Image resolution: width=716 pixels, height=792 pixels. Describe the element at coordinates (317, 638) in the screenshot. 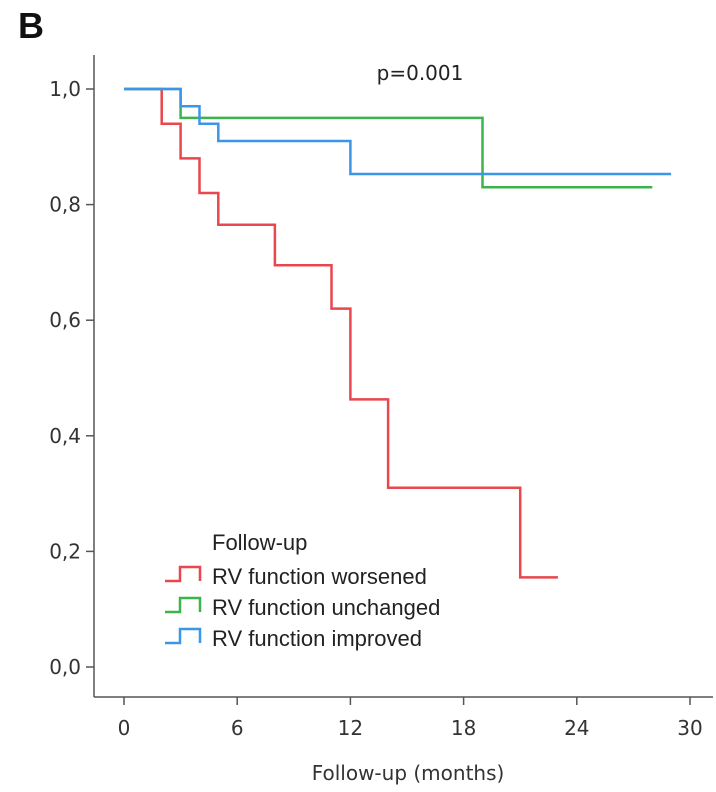

I see `legend-entry-label: RV function improved` at that location.